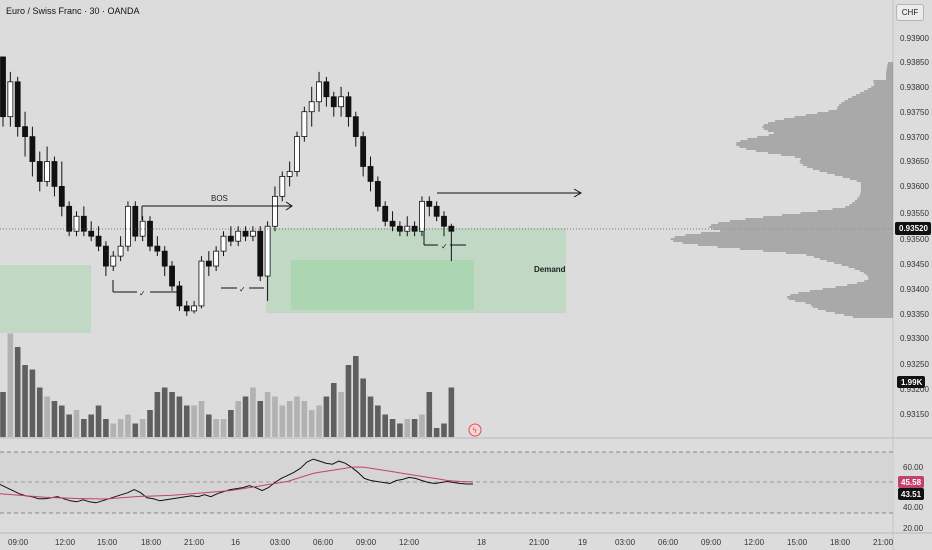 The image size is (932, 550). Describe the element at coordinates (914, 213) in the screenshot. I see `price-label: 0.93550` at that location.